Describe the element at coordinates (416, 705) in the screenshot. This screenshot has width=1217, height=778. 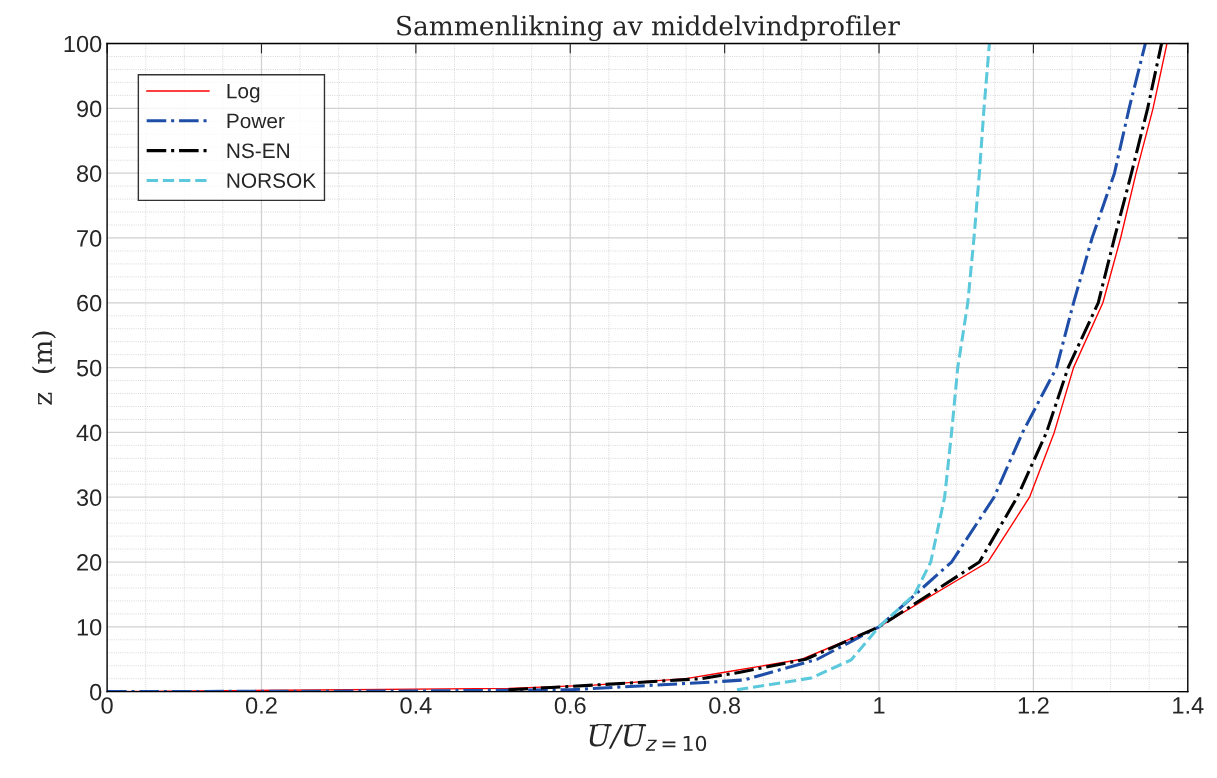
I see `x-tick-label: 0.4` at that location.